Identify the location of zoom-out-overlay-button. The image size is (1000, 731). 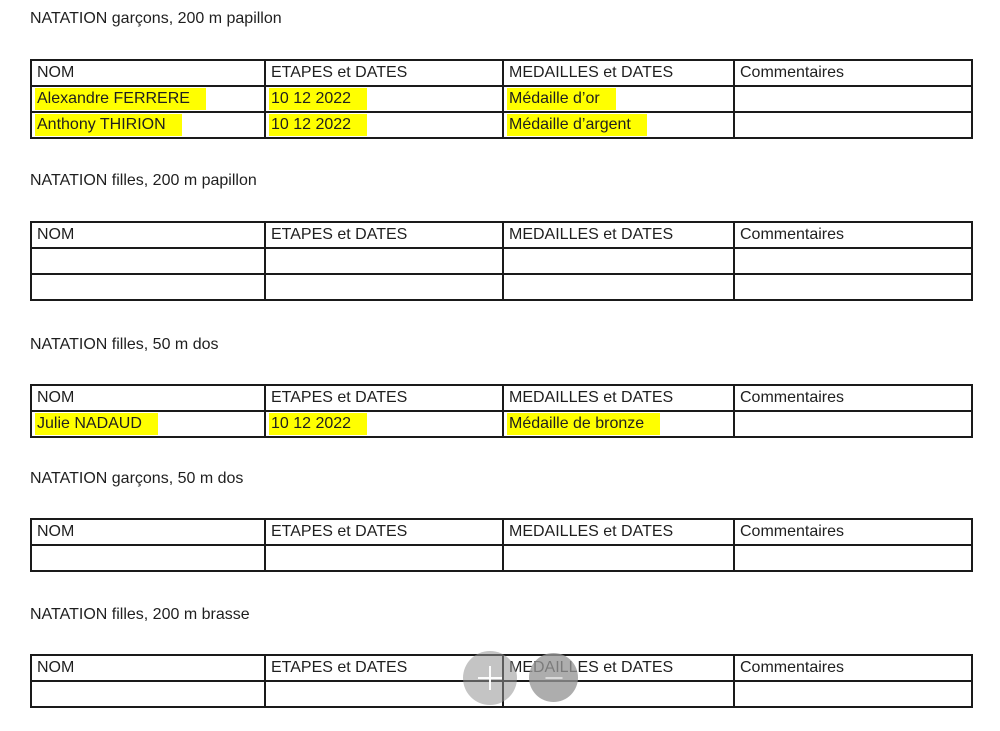
(553, 677).